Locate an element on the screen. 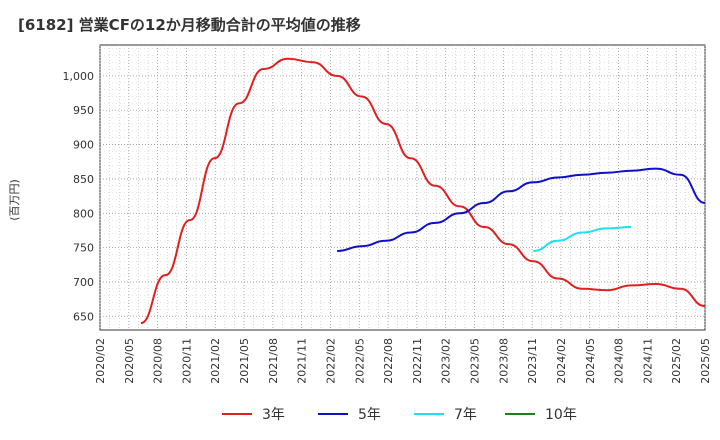 Image resolution: width=720 pixels, height=440 pixels. x-tick-label: 2022/08 is located at coordinates (388, 361).